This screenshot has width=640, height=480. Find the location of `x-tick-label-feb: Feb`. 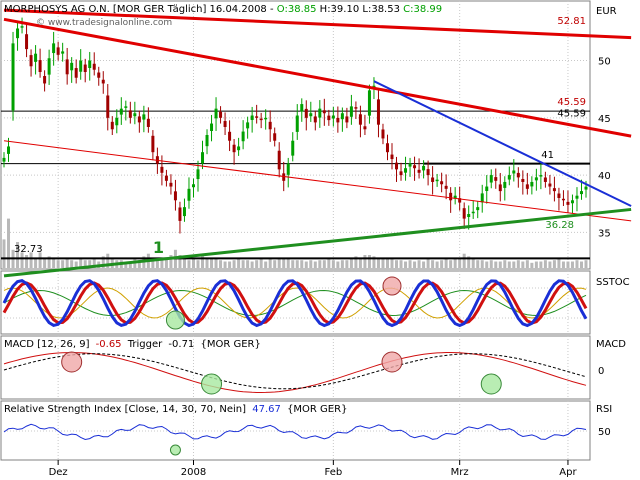

x-tick-label-feb: Feb is located at coordinates (333, 472).